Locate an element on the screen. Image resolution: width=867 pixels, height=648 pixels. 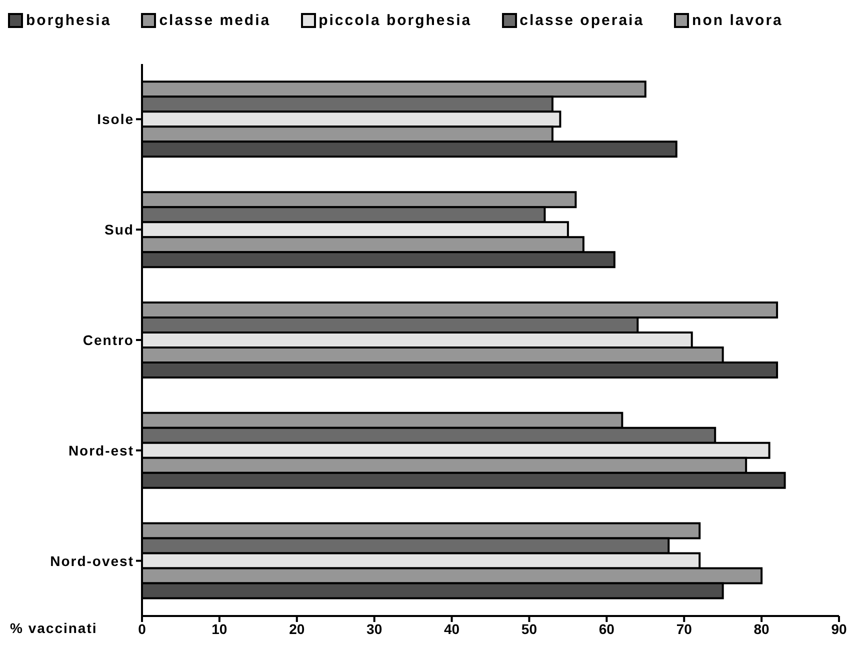
x-tick-label: 70 is located at coordinates (684, 628).